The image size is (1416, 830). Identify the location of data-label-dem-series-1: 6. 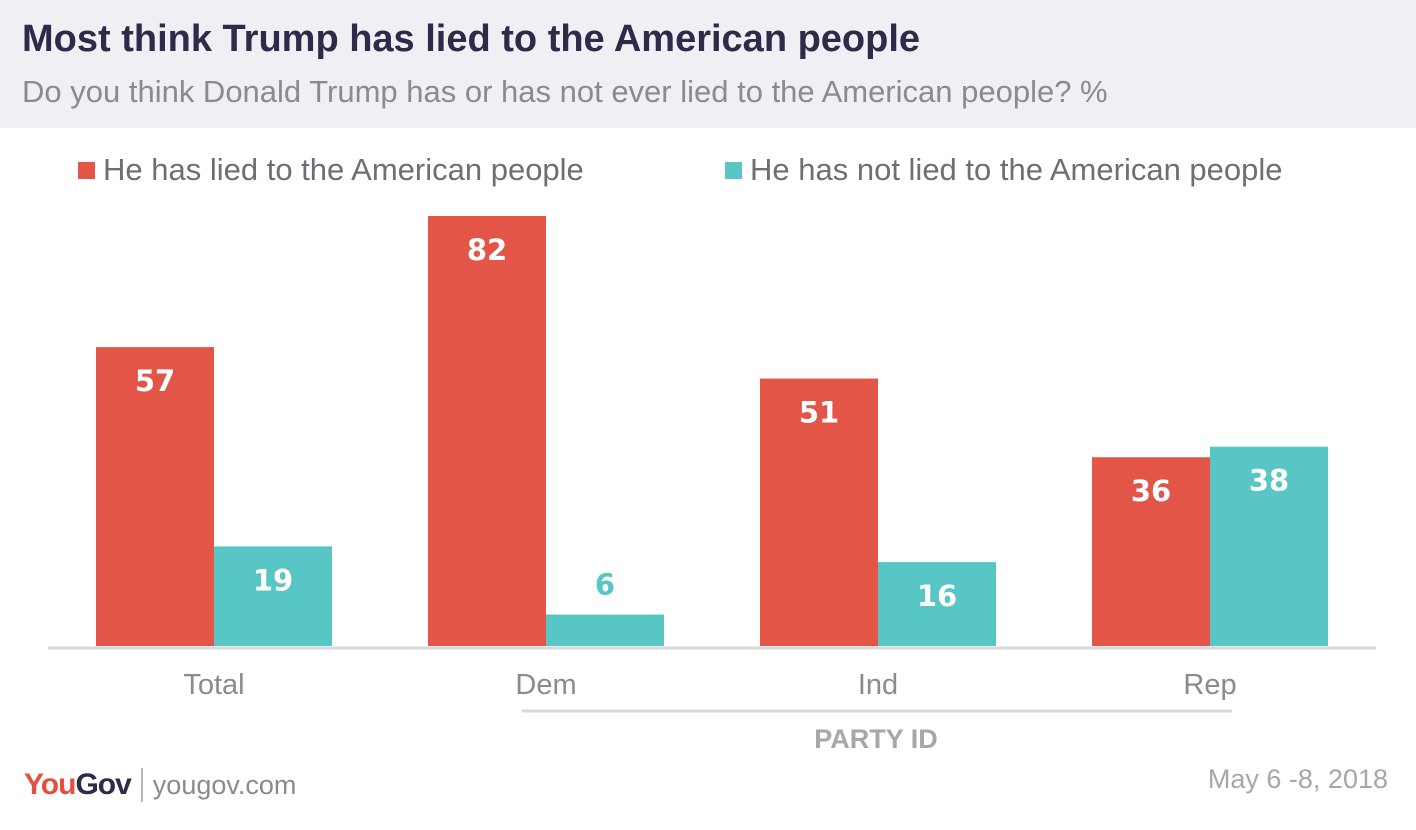
(605, 585).